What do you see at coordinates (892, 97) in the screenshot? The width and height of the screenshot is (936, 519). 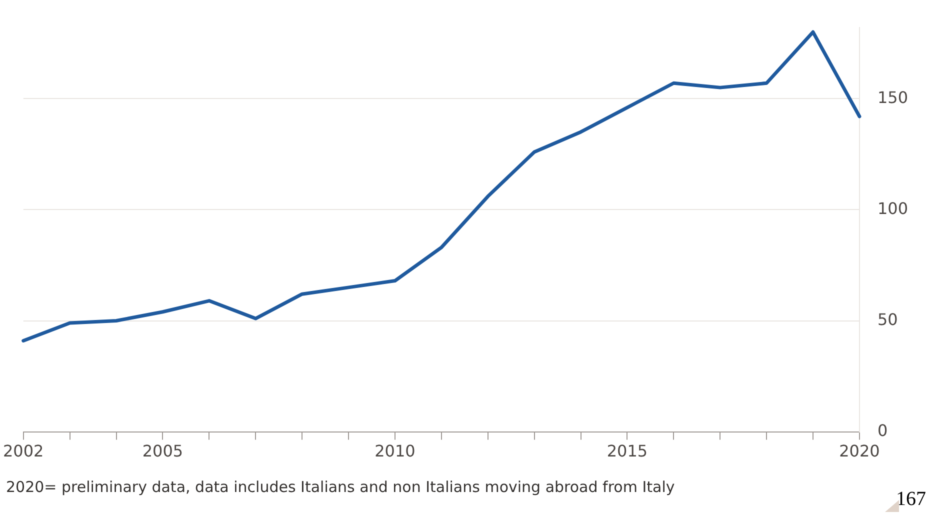 I see `y-tick-label: 150` at bounding box center [892, 97].